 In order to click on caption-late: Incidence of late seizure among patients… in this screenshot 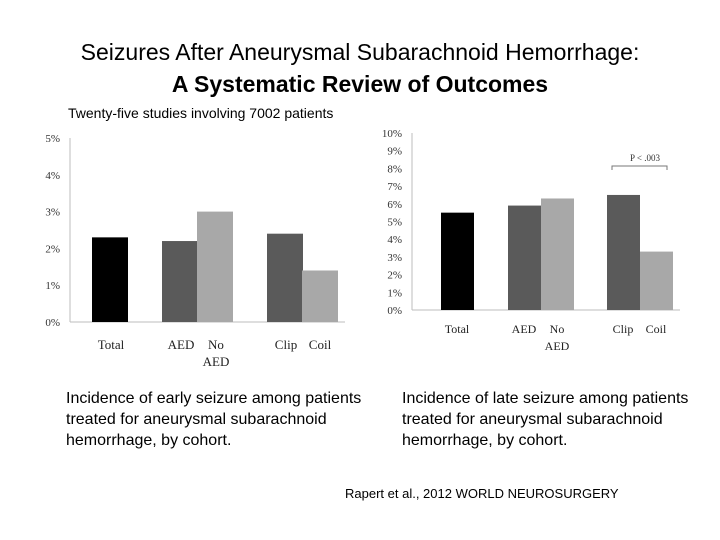, I will do `click(545, 419)`.